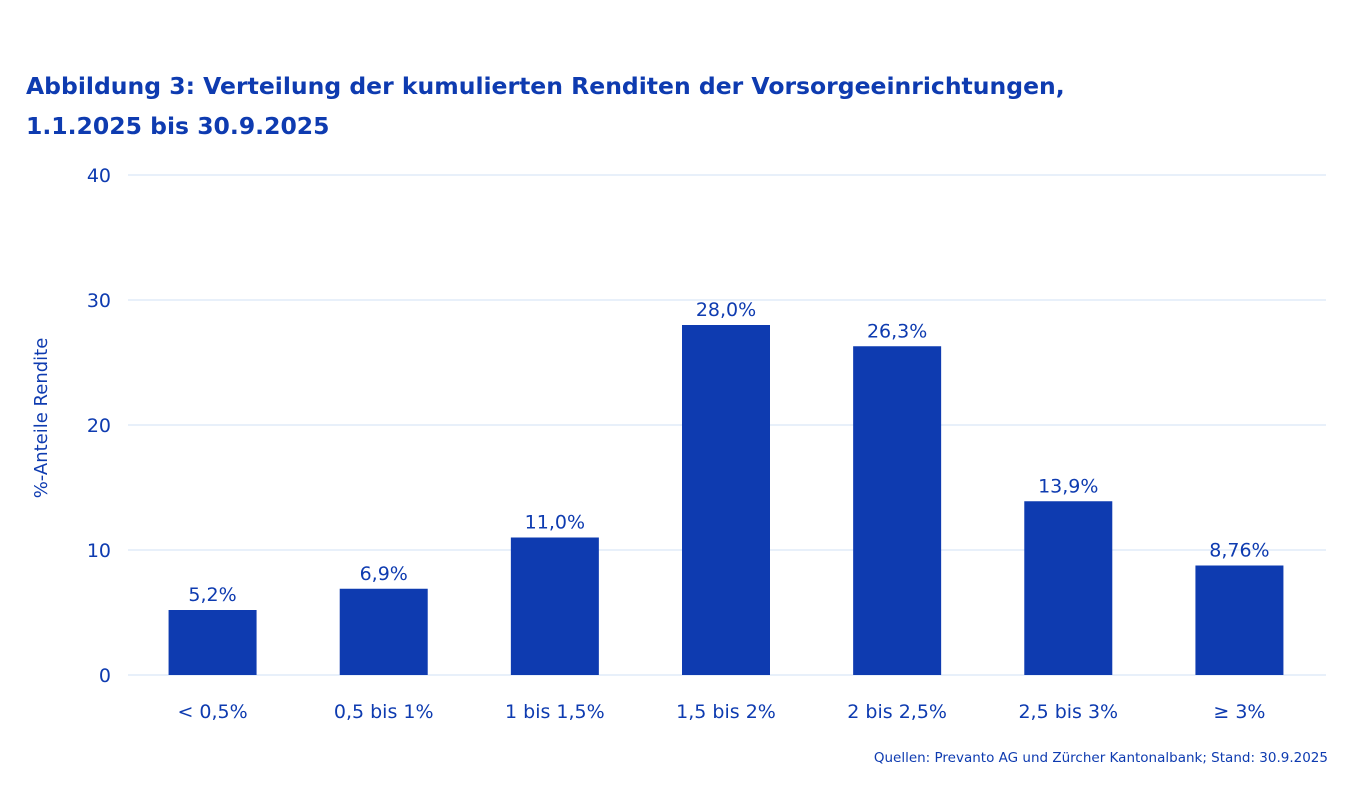 The image size is (1345, 806). What do you see at coordinates (726, 712) in the screenshot?
I see `x-tick-label: 1,5 bis 2%` at bounding box center [726, 712].